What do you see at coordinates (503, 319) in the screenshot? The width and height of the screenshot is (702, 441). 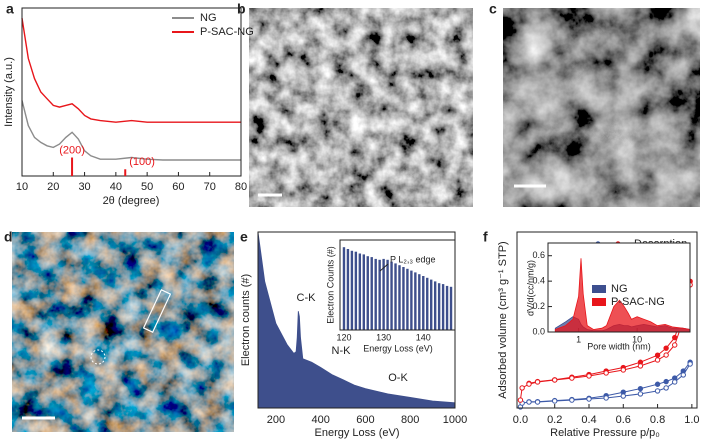 I see `y-axis-label: Adsorbed volume (cm³ g⁻¹ STP)` at bounding box center [503, 319].